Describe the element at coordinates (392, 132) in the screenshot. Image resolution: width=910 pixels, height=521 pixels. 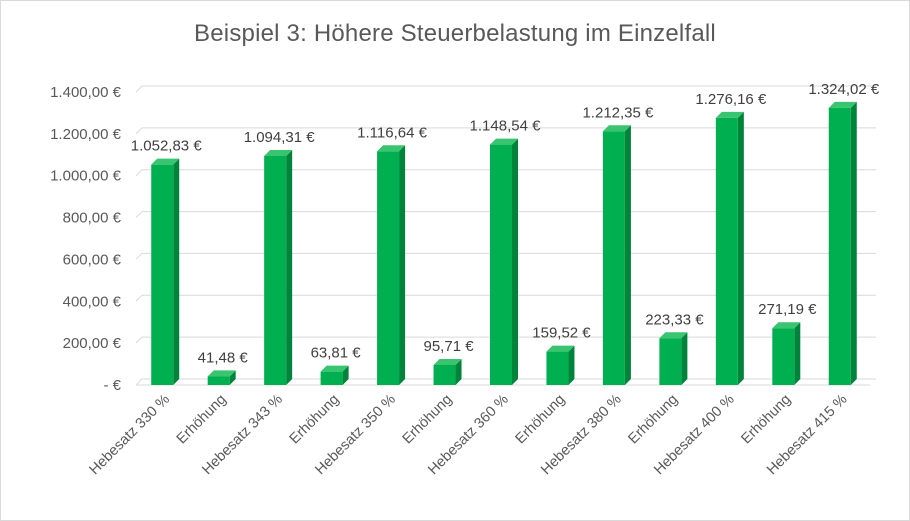
I see `data-label: 1.116,64 €` at that location.